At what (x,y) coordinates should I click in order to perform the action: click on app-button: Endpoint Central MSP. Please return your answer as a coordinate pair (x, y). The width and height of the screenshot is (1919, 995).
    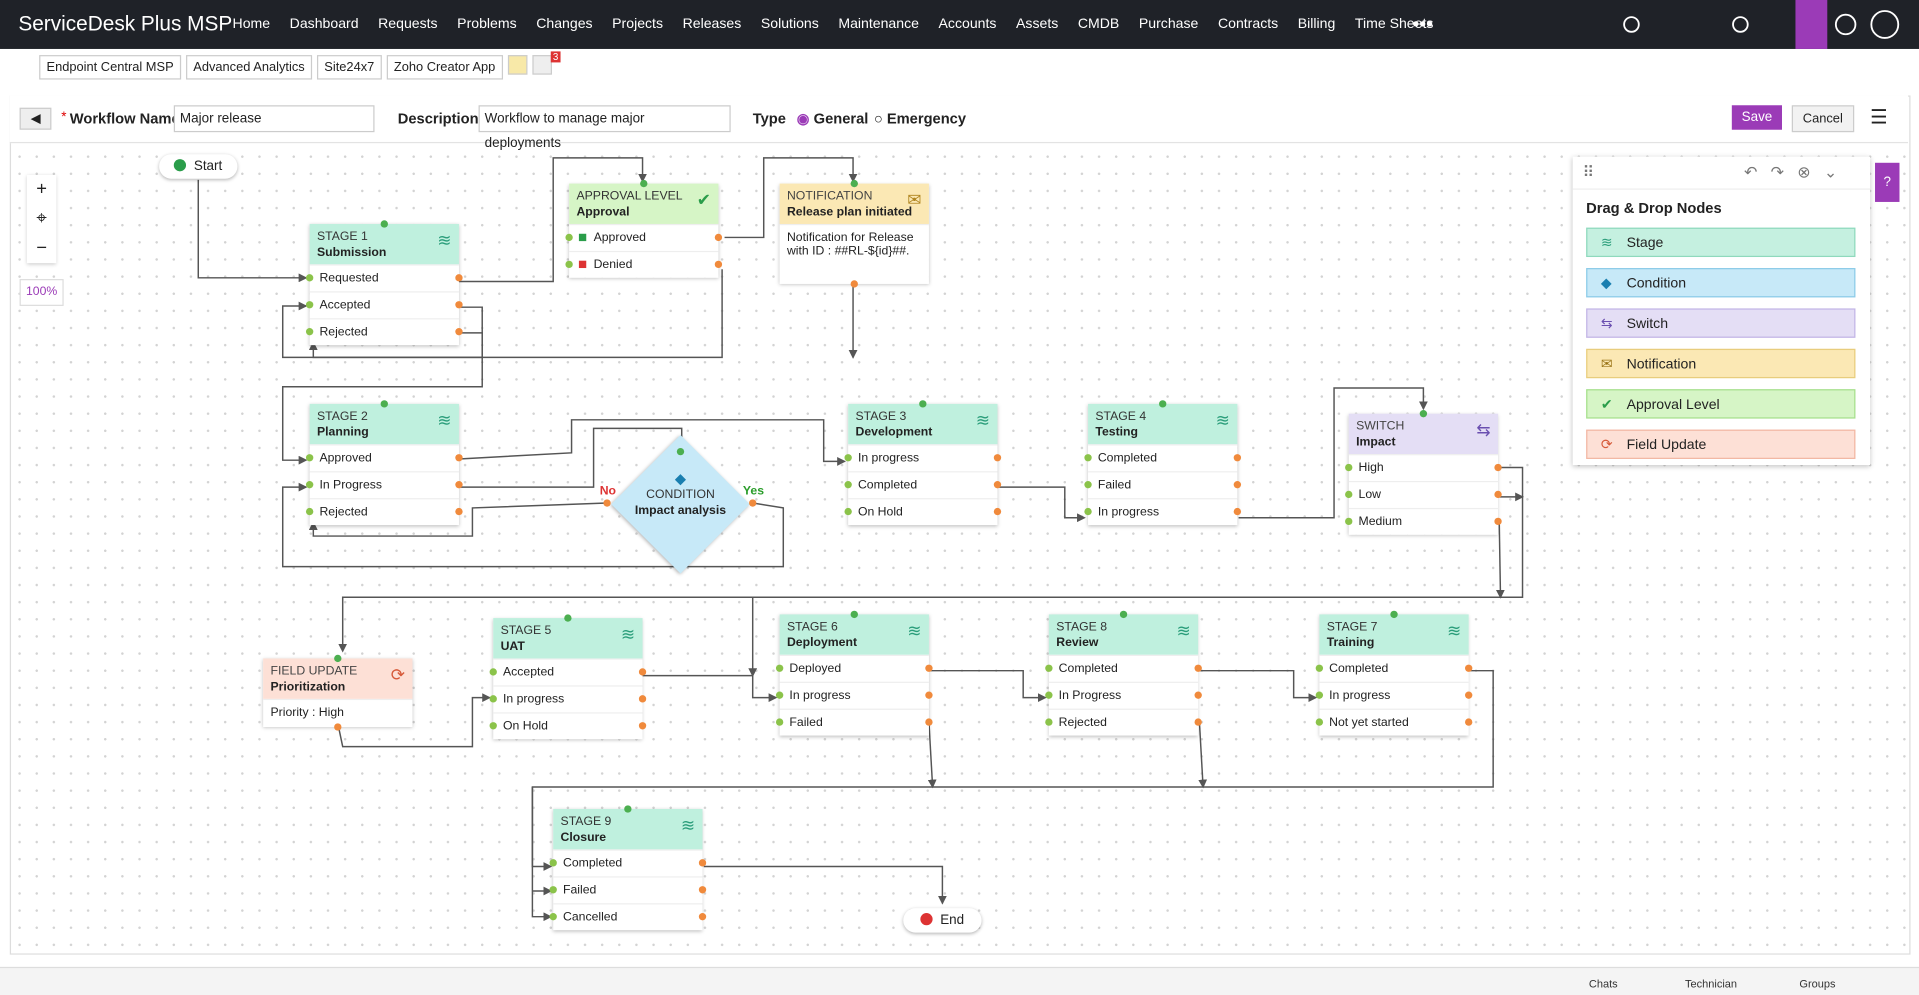
    Looking at the image, I should click on (110, 67).